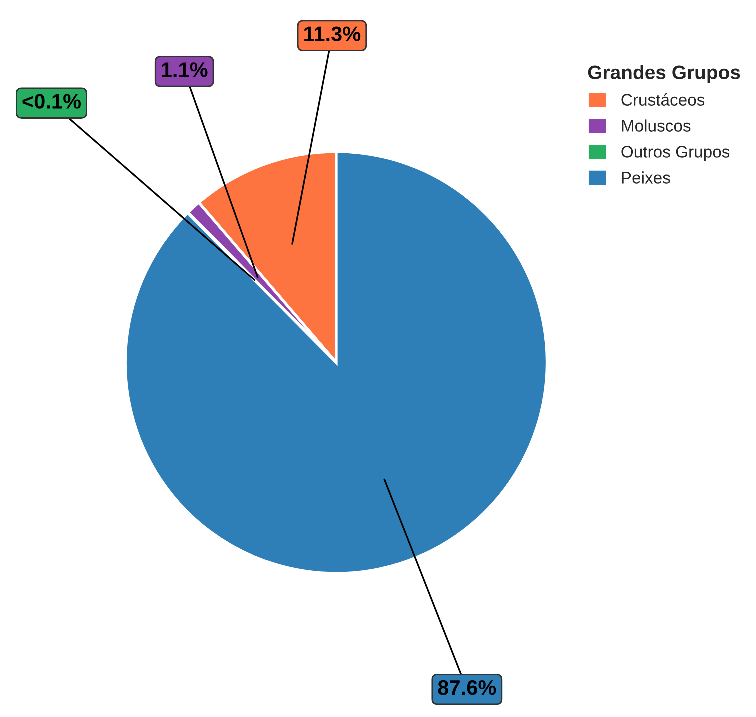  I want to click on data-label: 87.6%, so click(467, 688).